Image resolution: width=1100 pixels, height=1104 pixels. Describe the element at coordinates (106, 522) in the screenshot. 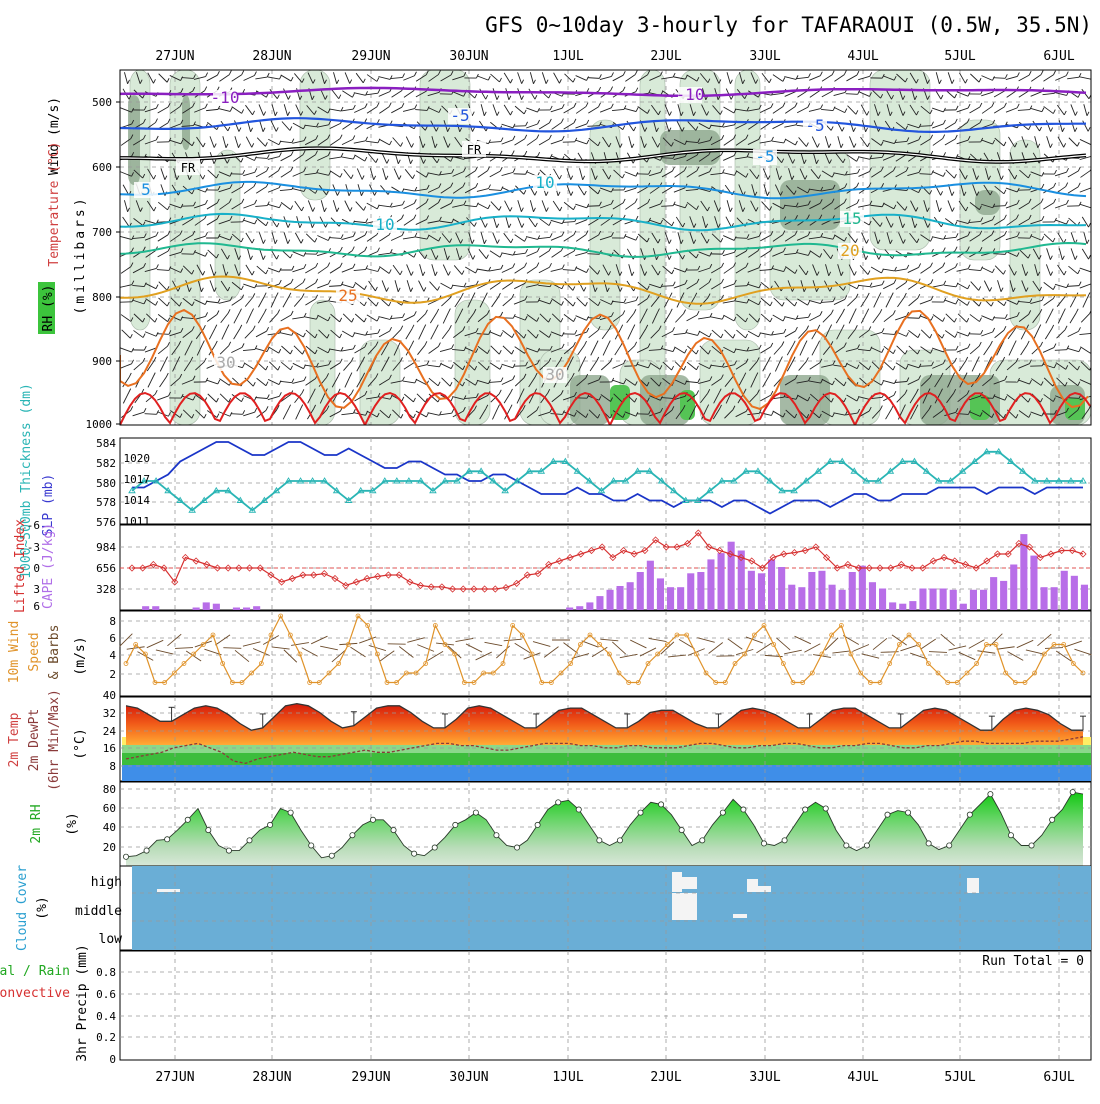

I see `thickness-tick-label: 576` at that location.